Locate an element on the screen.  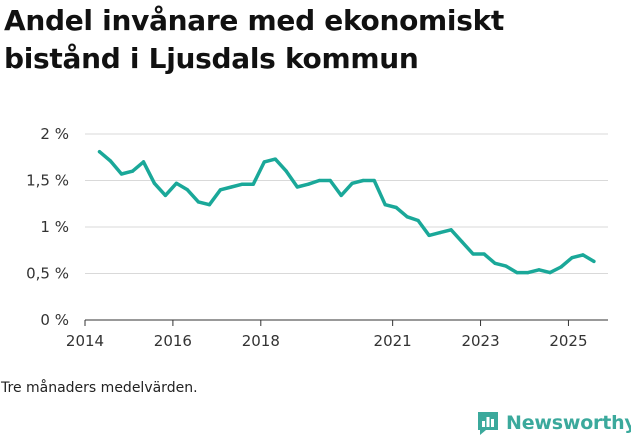
y-tick-label: 1,5 % is located at coordinates (47, 181).